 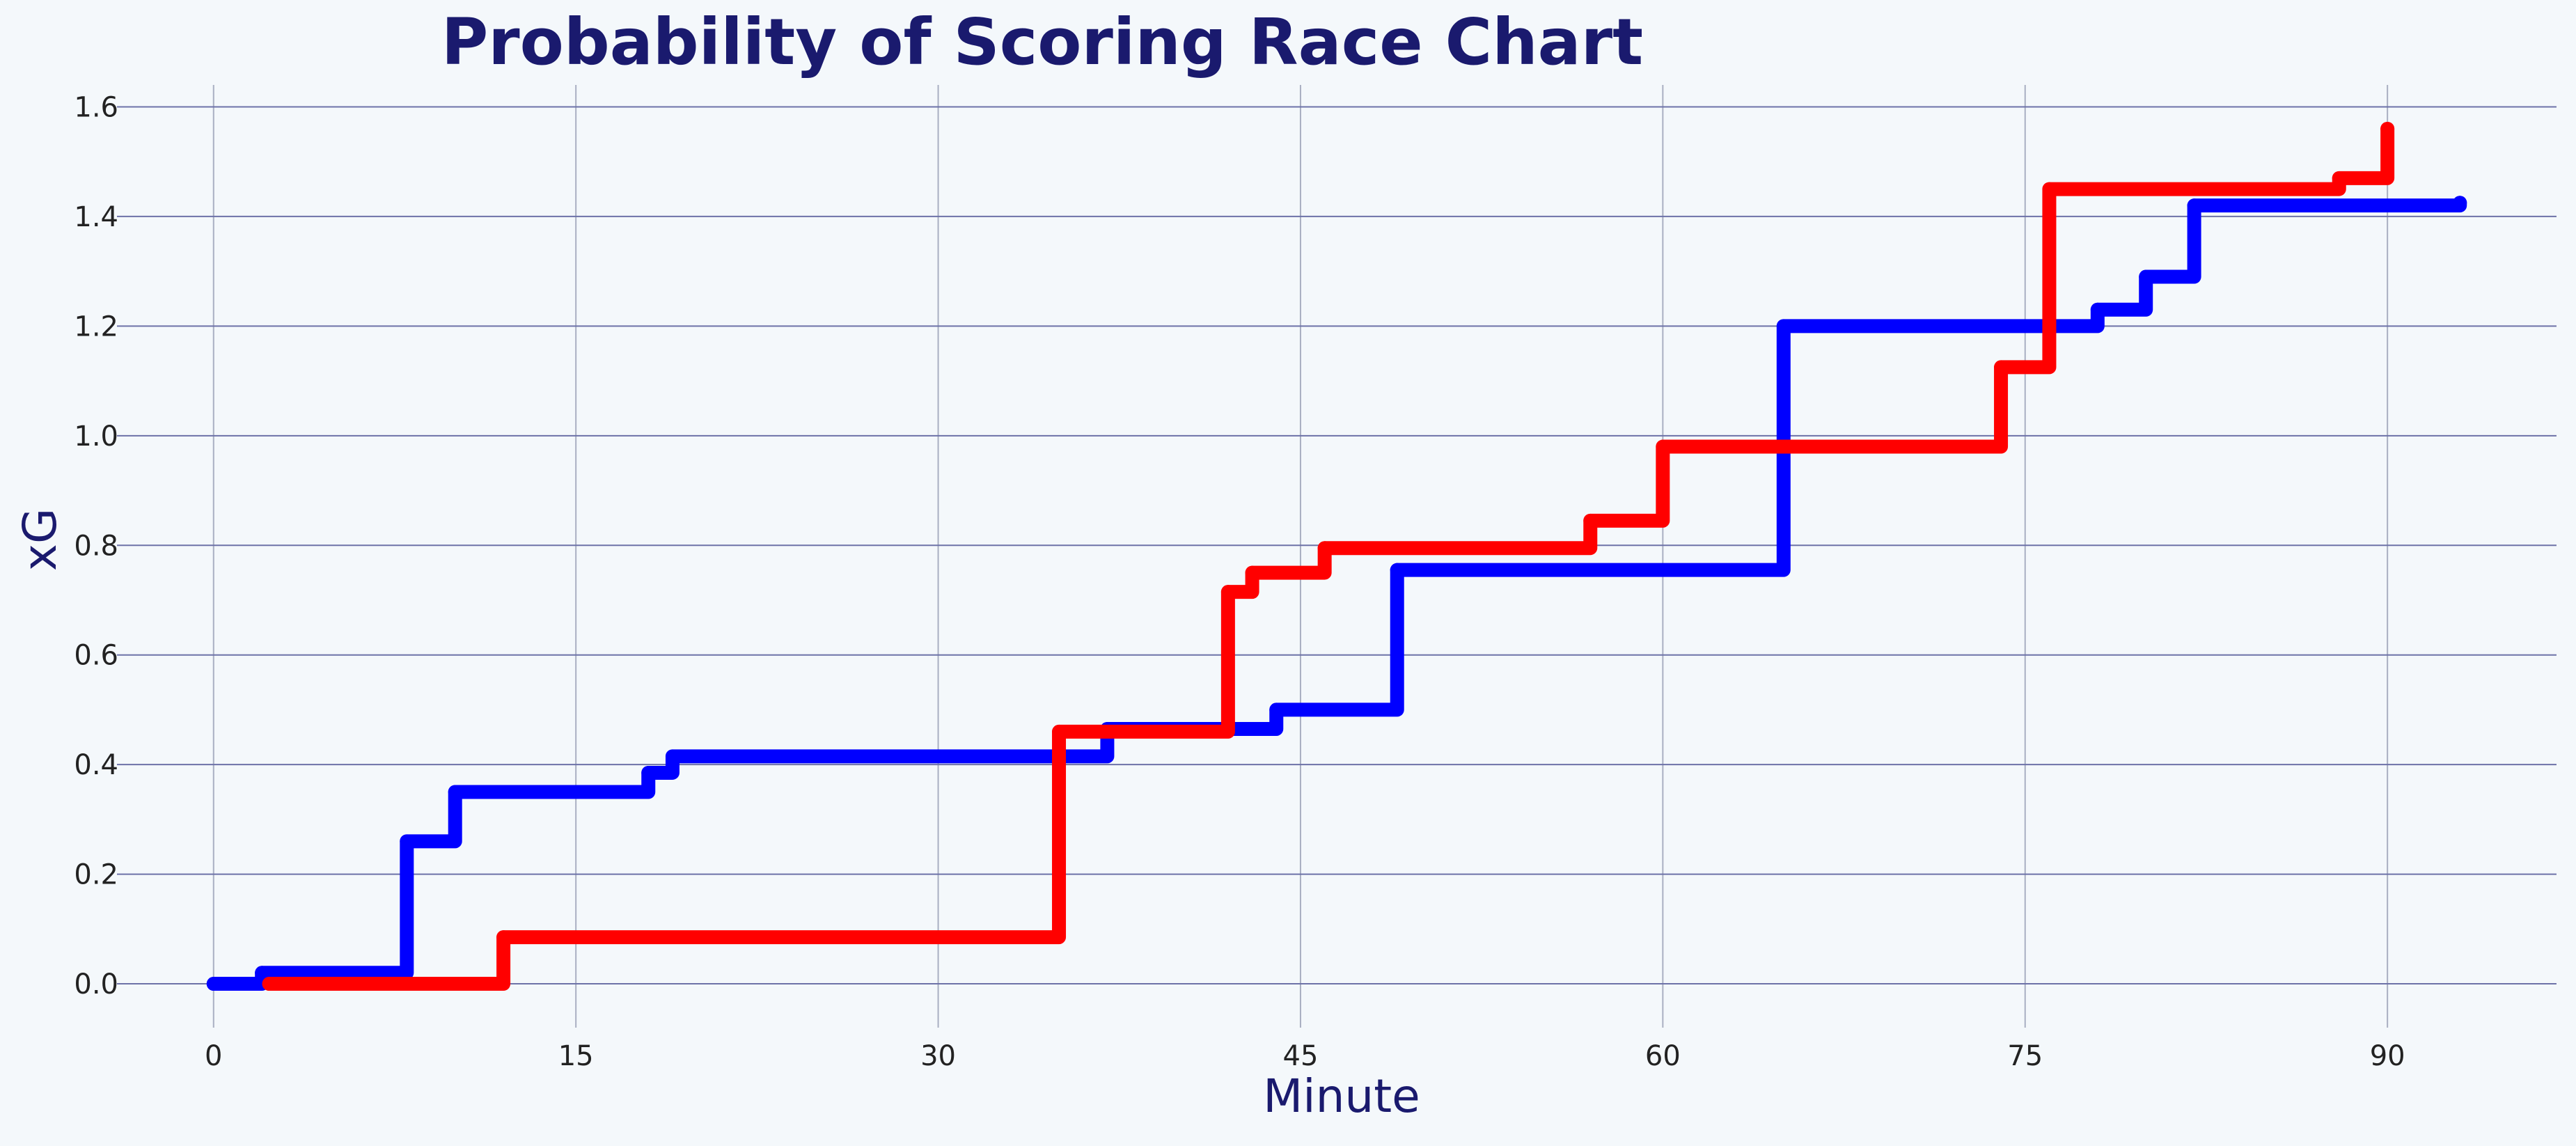 I want to click on x-tick-label: 75, so click(x=2025, y=1056).